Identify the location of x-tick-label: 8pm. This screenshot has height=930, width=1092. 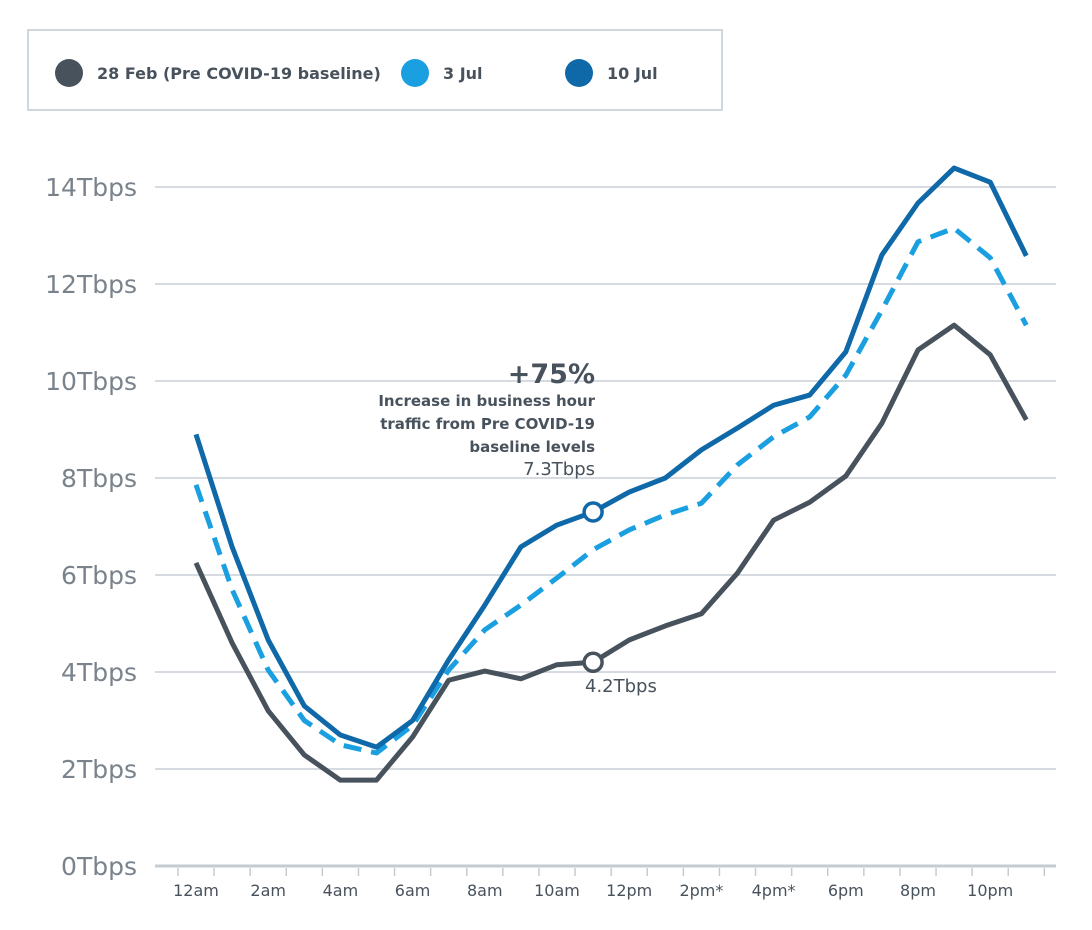
(918, 890).